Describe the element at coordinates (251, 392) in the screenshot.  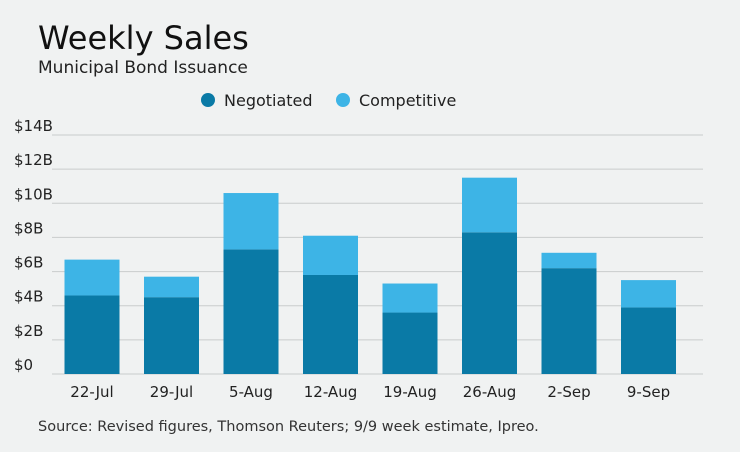
I see `x-tick-label: 5-Aug` at that location.